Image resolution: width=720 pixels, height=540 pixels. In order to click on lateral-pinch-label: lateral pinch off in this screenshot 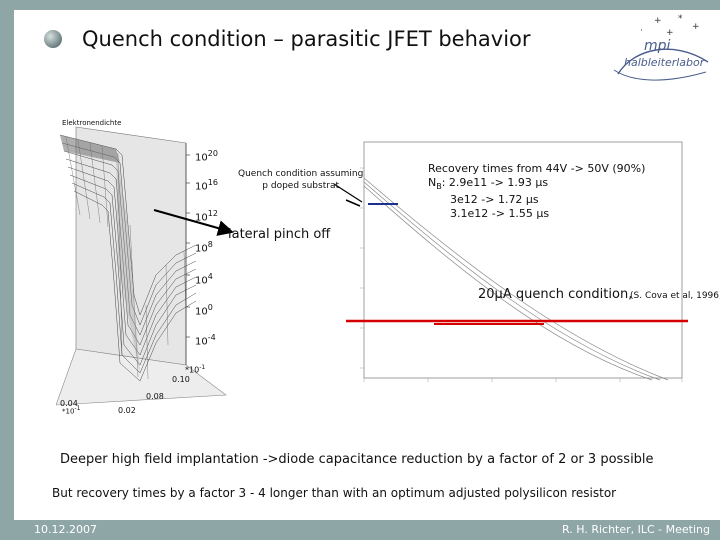, I will do `click(279, 234)`.